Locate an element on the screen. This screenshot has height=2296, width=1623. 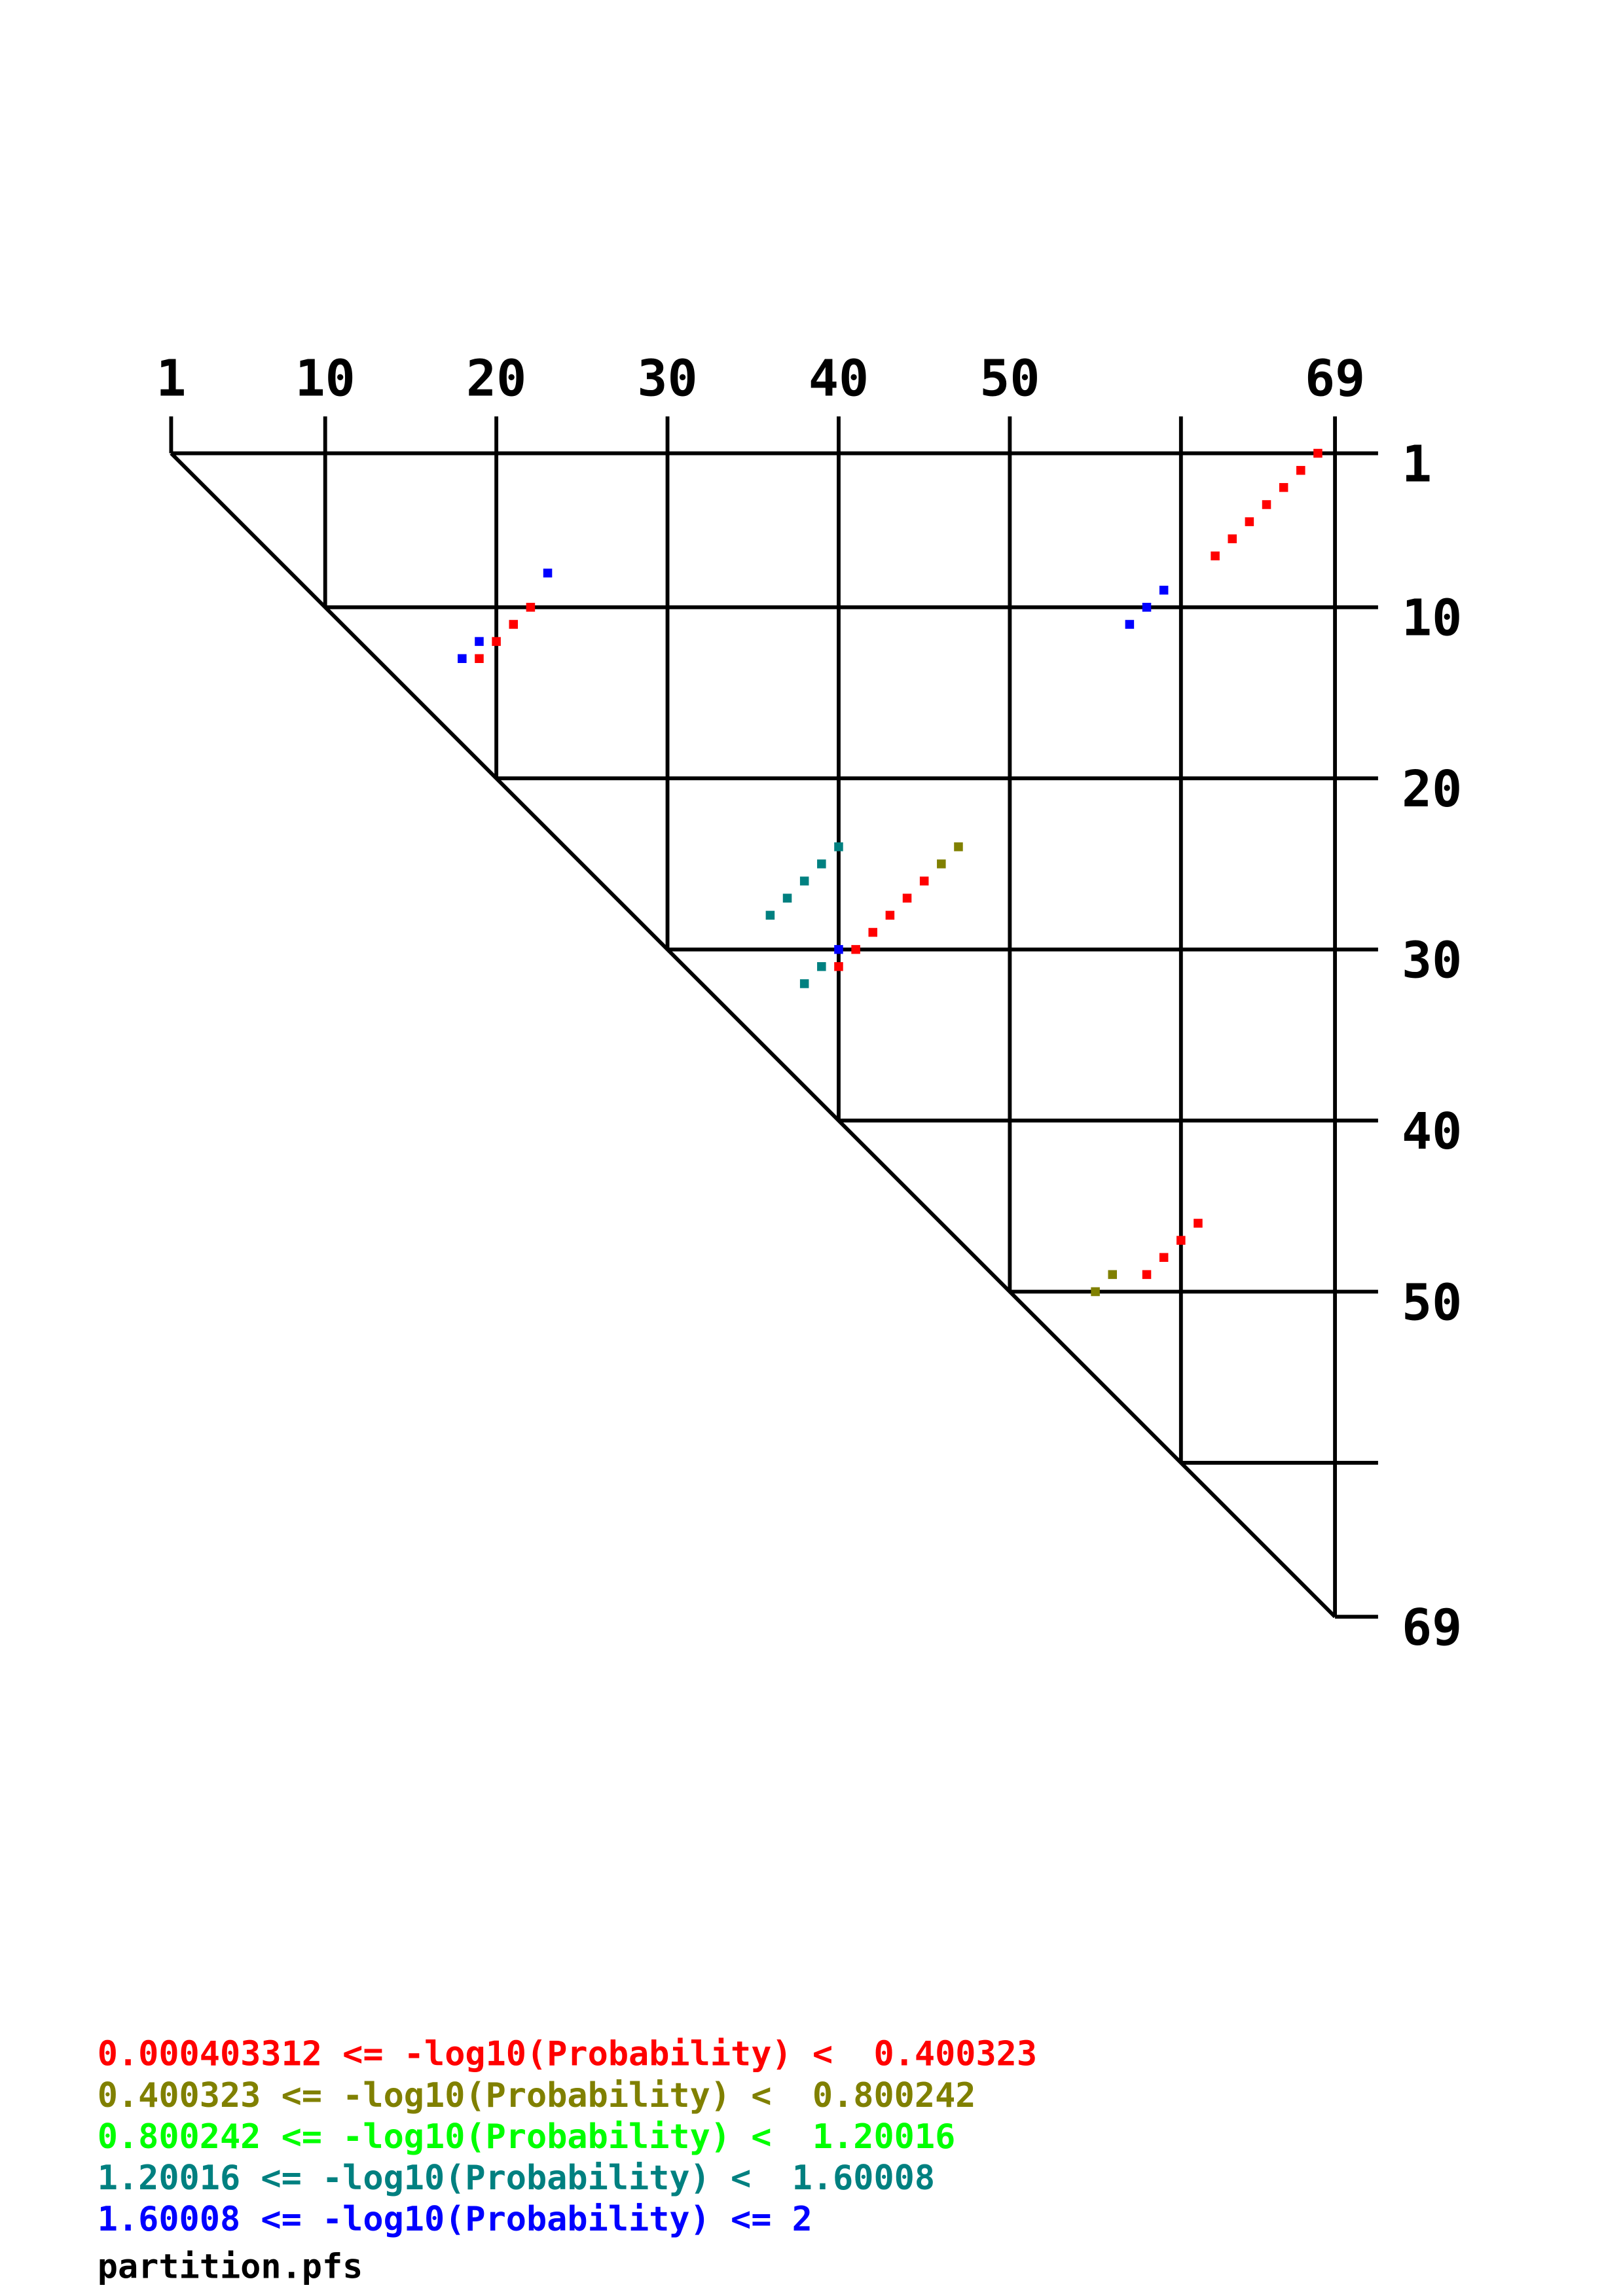
right-tick-label: 50 is located at coordinates (1432, 1303).